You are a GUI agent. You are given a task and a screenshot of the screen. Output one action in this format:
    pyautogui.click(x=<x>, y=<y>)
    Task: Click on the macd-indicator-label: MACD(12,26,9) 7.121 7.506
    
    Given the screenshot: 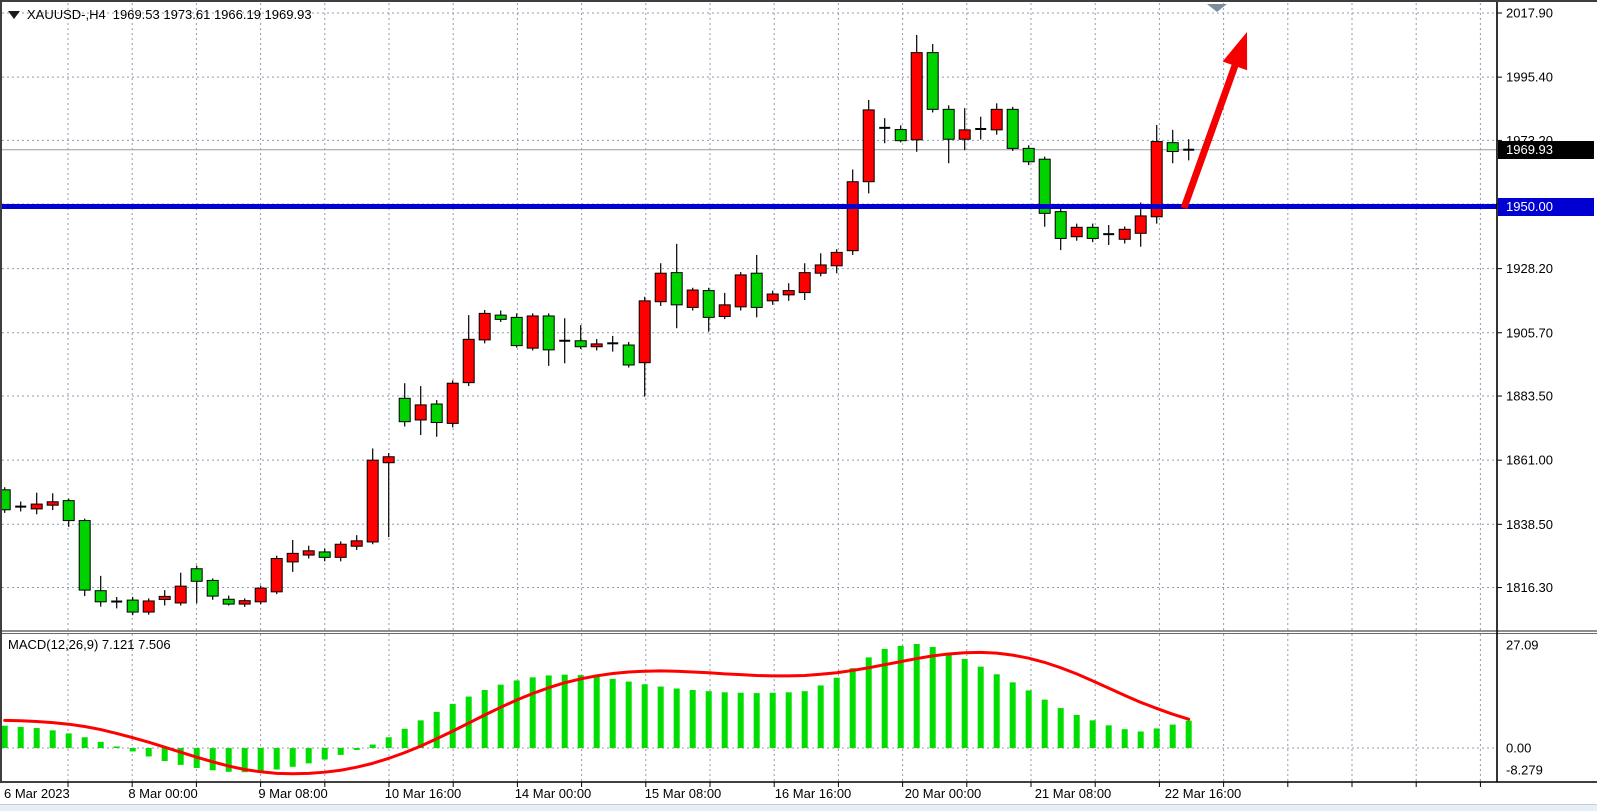 What is the action you would take?
    pyautogui.click(x=89, y=644)
    